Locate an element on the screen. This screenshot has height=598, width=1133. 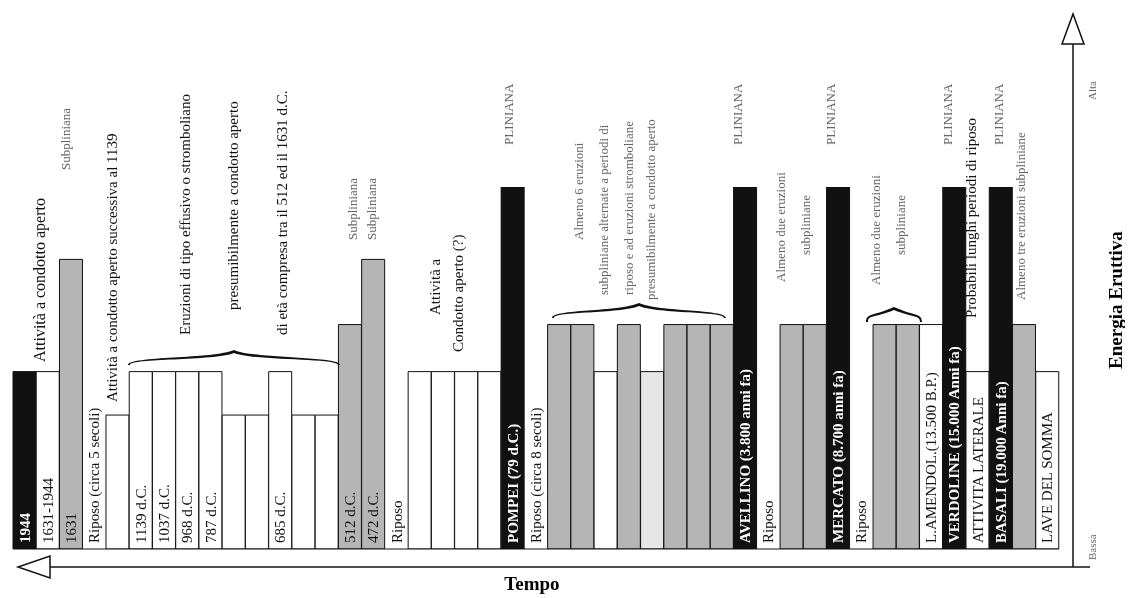
x-tick-label: 1944 is located at coordinates (24, 527).